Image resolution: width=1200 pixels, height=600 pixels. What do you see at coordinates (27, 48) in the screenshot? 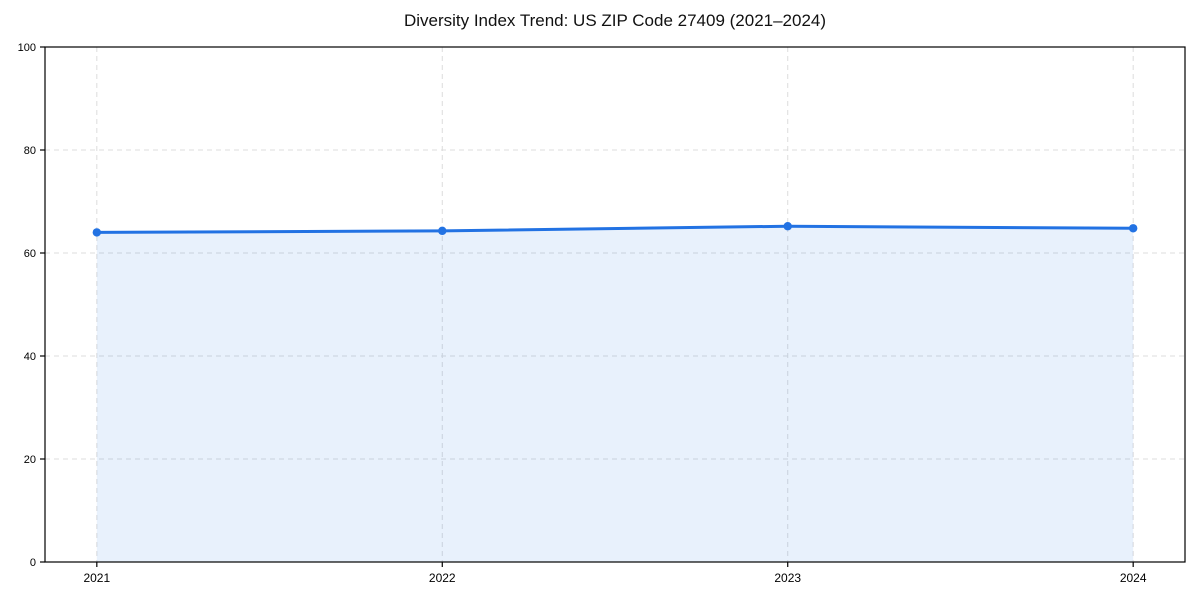
I see `y-axis-tick-label: 100` at bounding box center [27, 48].